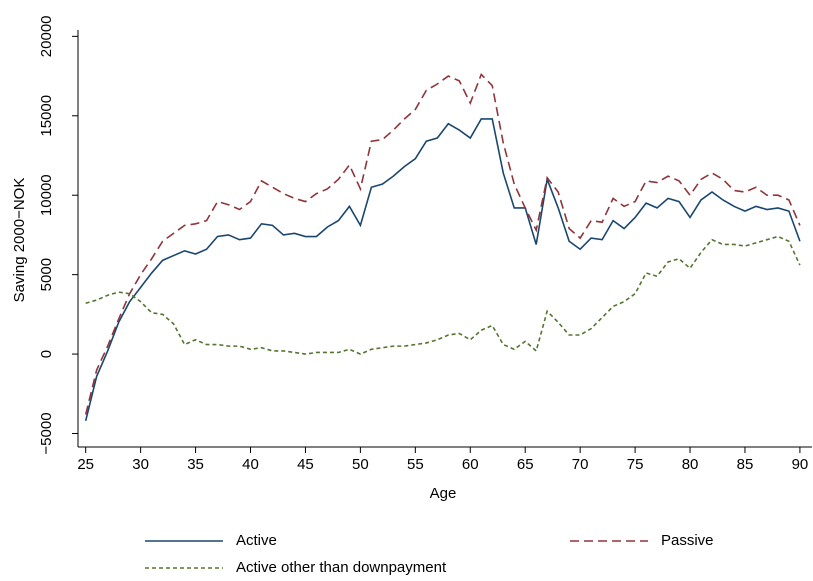 This screenshot has width=813, height=581. I want to click on x-tick-label: 70, so click(580, 464).